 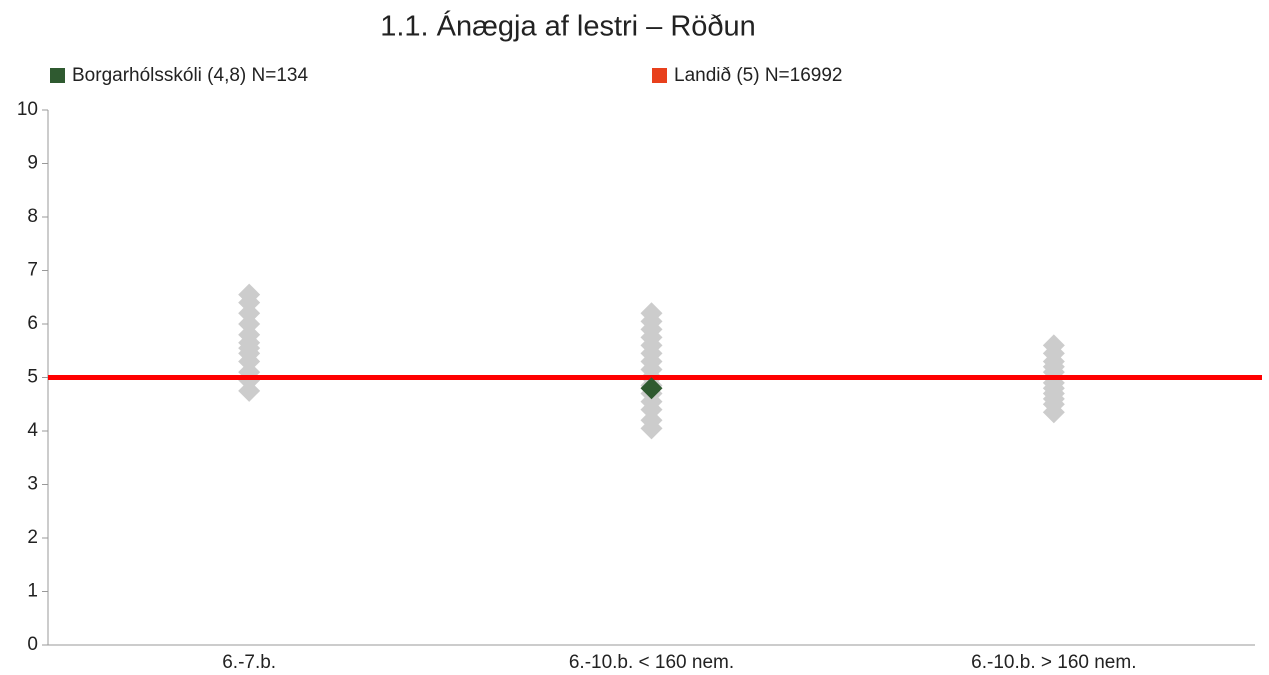 I want to click on legend-label: Landið (5) N=16992, so click(x=758, y=75).